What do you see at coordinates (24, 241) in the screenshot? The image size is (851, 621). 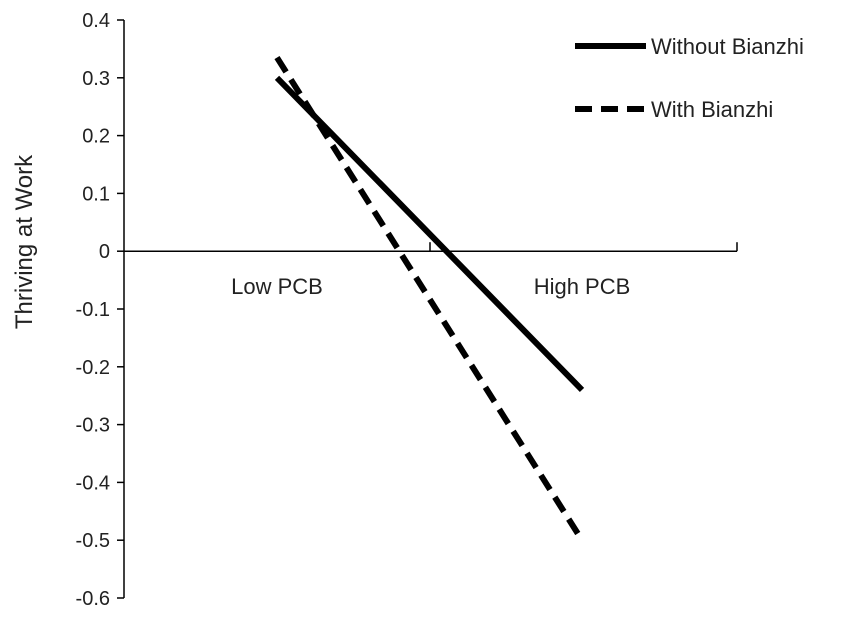 I see `y-axis-label: Thriving at Work` at bounding box center [24, 241].